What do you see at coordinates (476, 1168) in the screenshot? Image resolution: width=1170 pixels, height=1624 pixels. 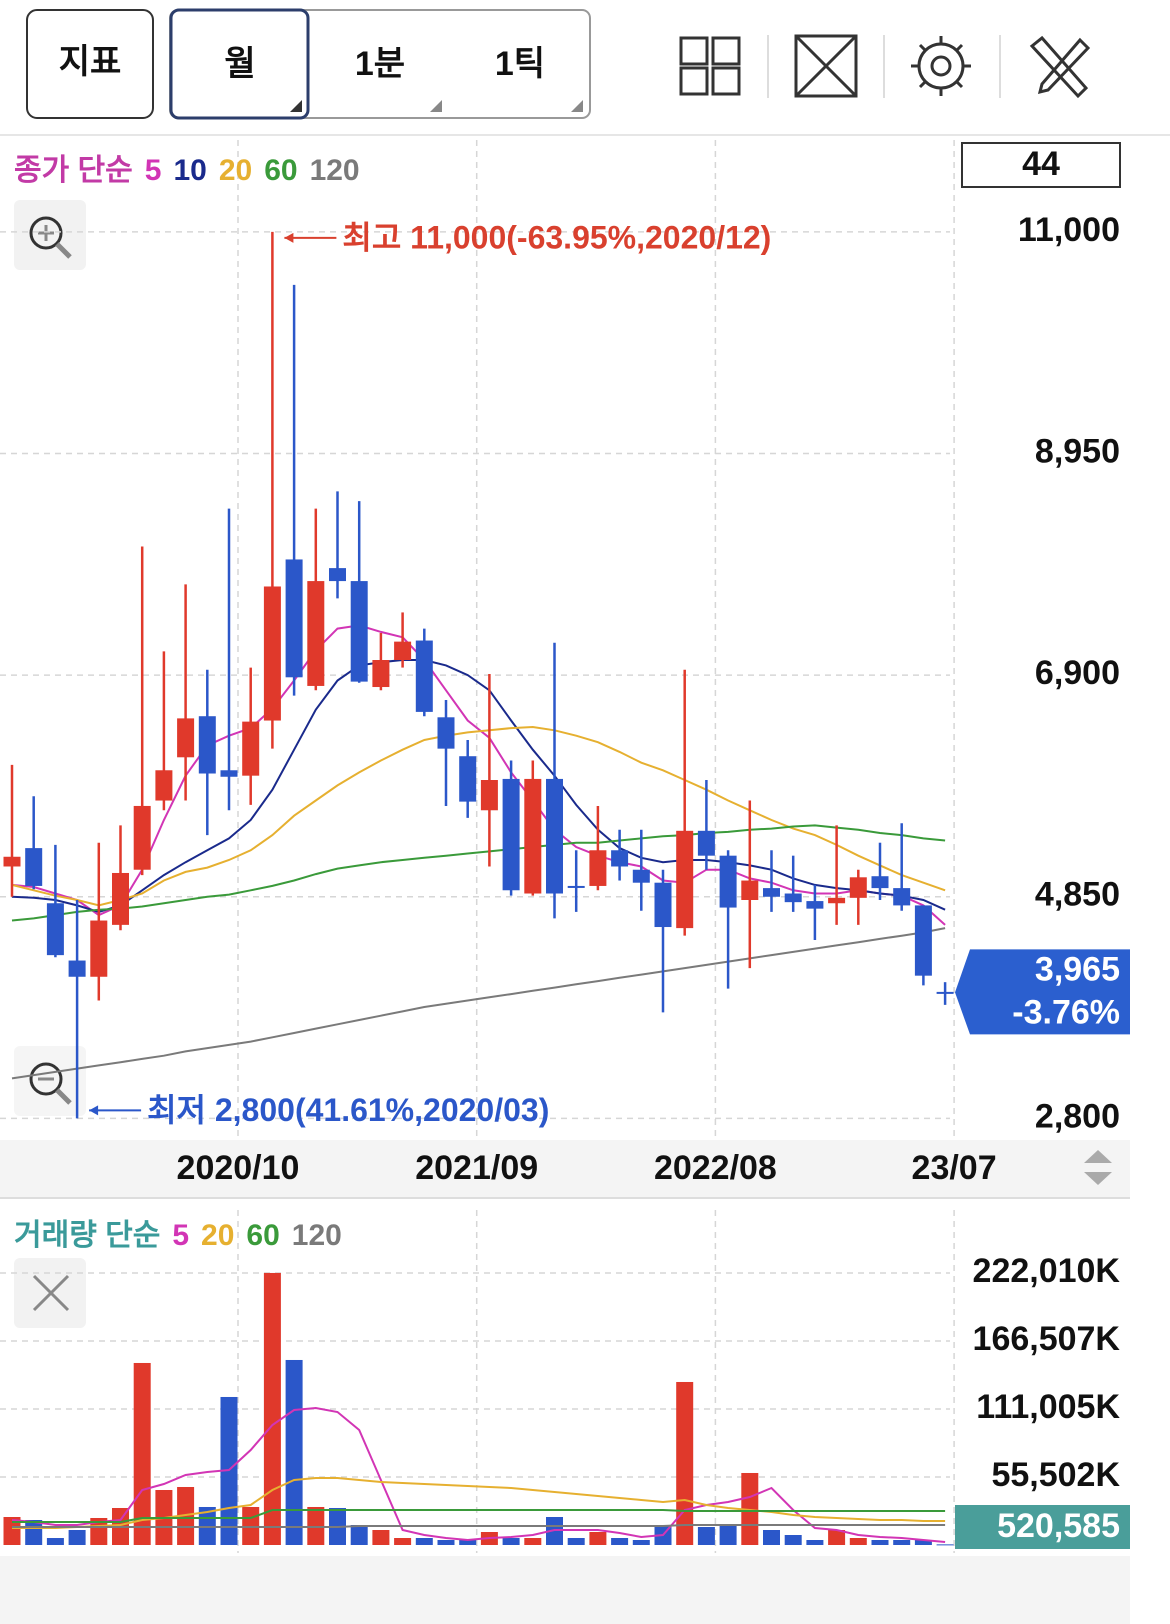 I see `x-tick-label: 2021/09` at bounding box center [476, 1168].